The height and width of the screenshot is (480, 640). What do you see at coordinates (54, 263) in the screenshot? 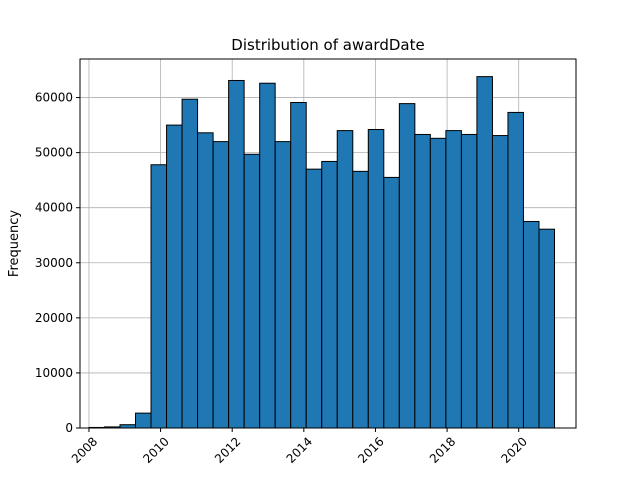
I see `y-tick-label: 30000` at bounding box center [54, 263].